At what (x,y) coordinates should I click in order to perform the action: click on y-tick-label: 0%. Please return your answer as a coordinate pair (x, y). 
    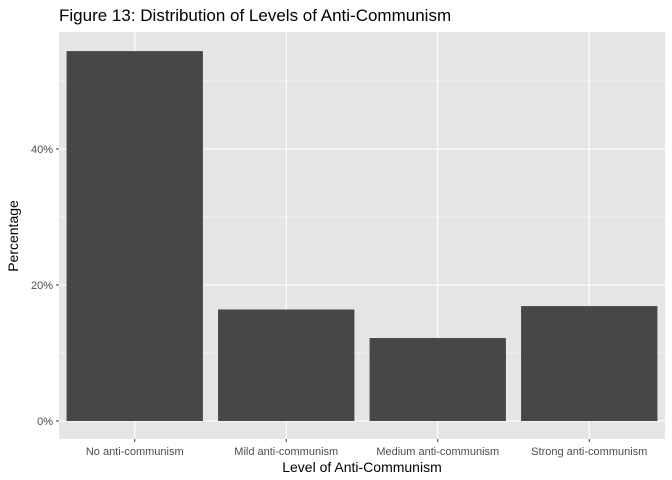
    Looking at the image, I should click on (45, 422).